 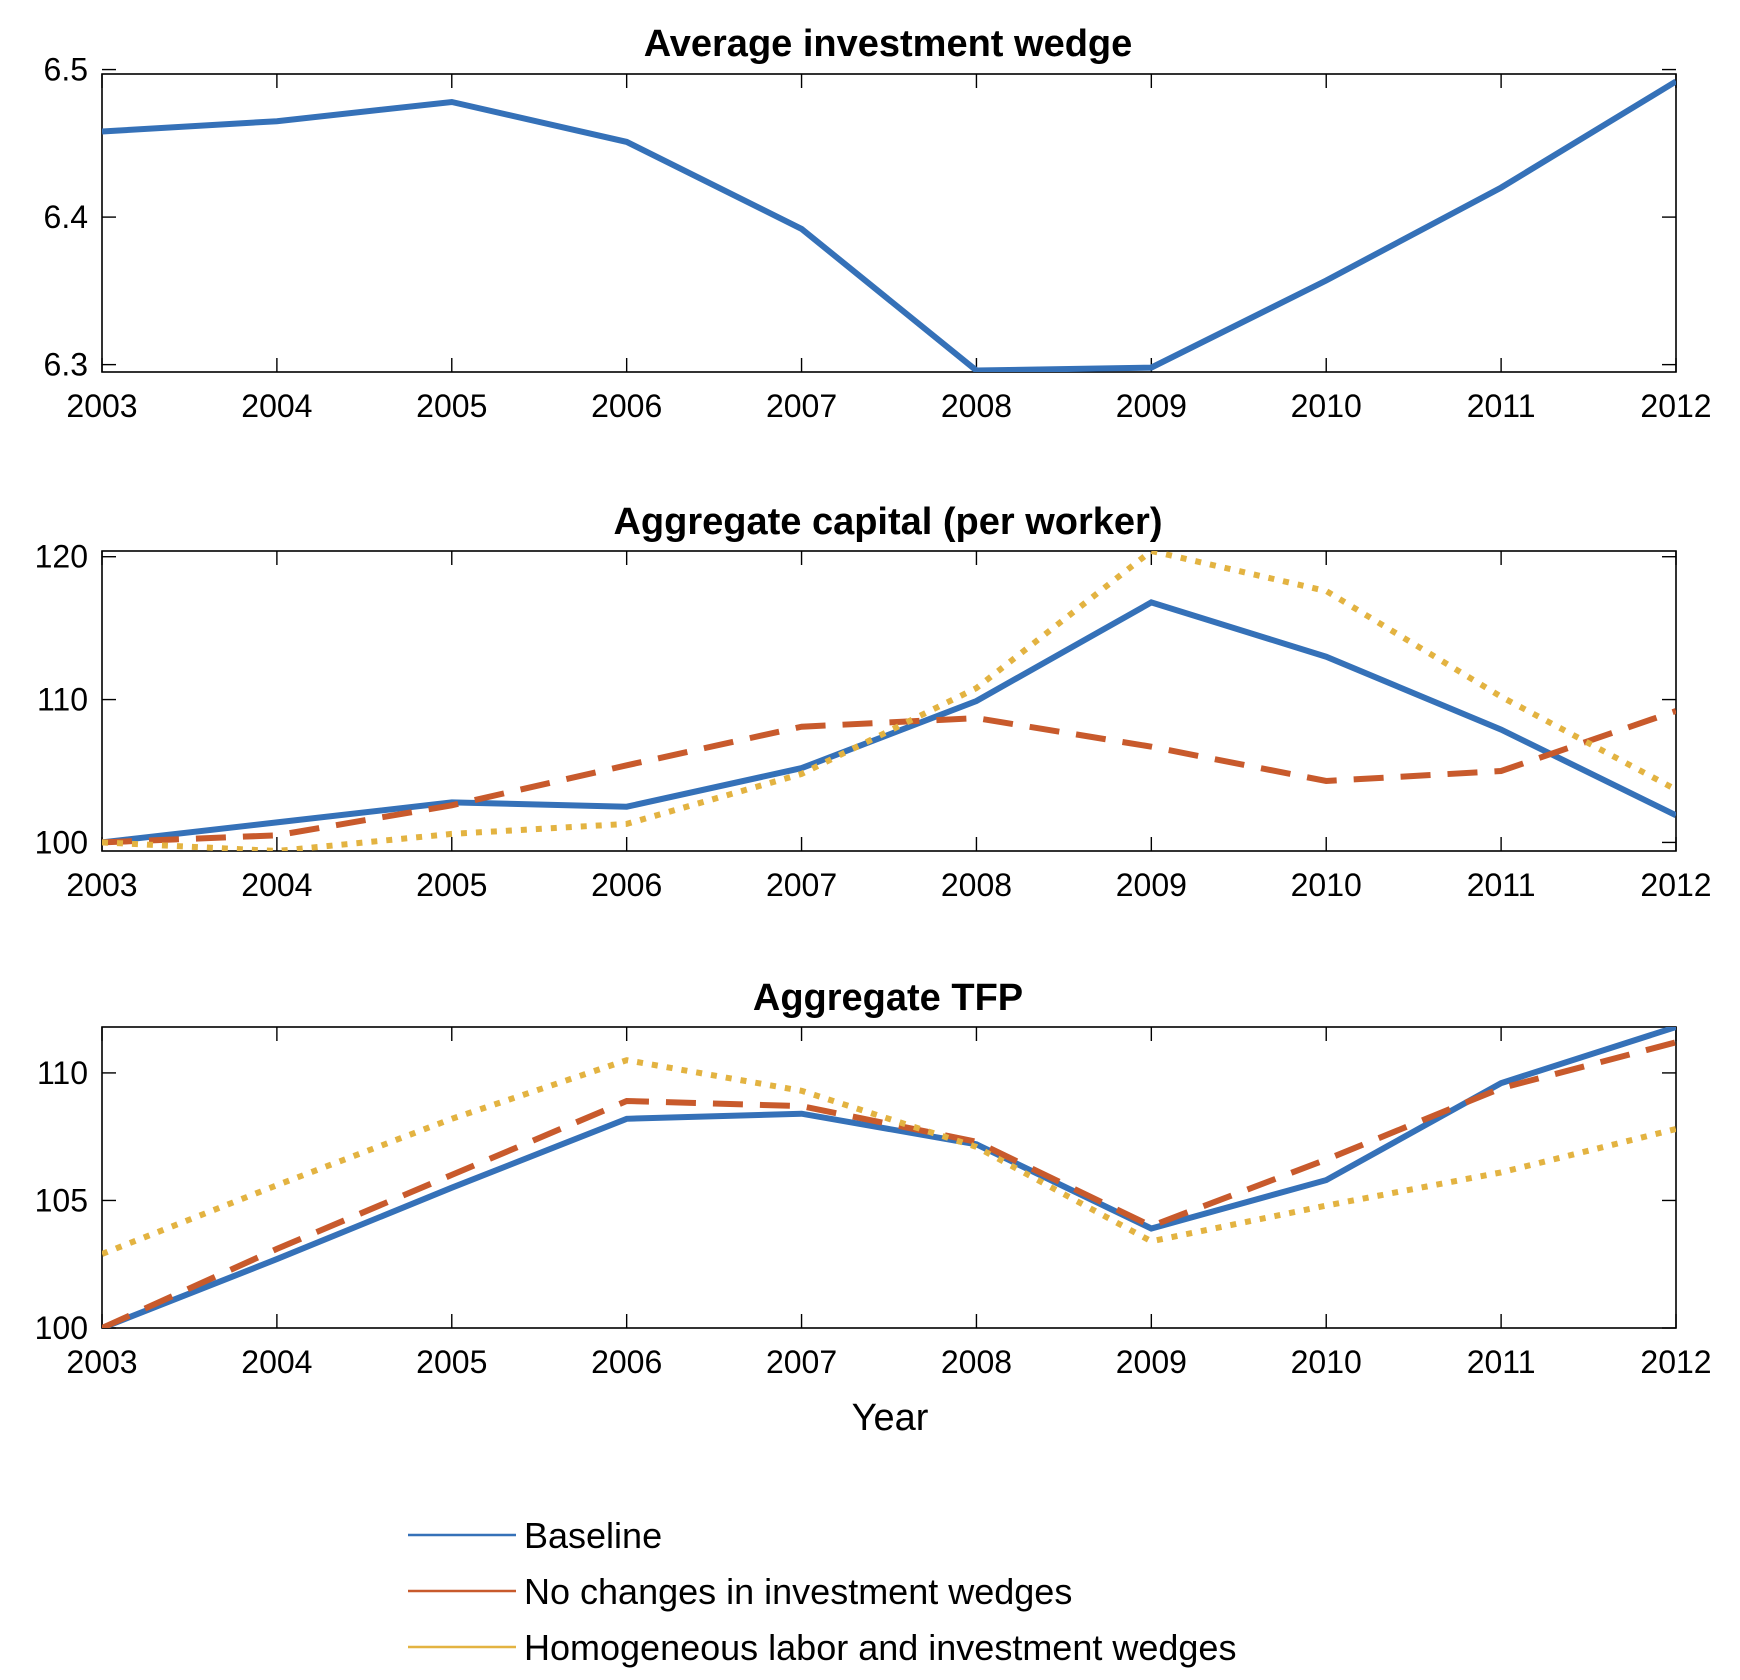 What do you see at coordinates (593, 1535) in the screenshot?
I see `legend-label: Baseline` at bounding box center [593, 1535].